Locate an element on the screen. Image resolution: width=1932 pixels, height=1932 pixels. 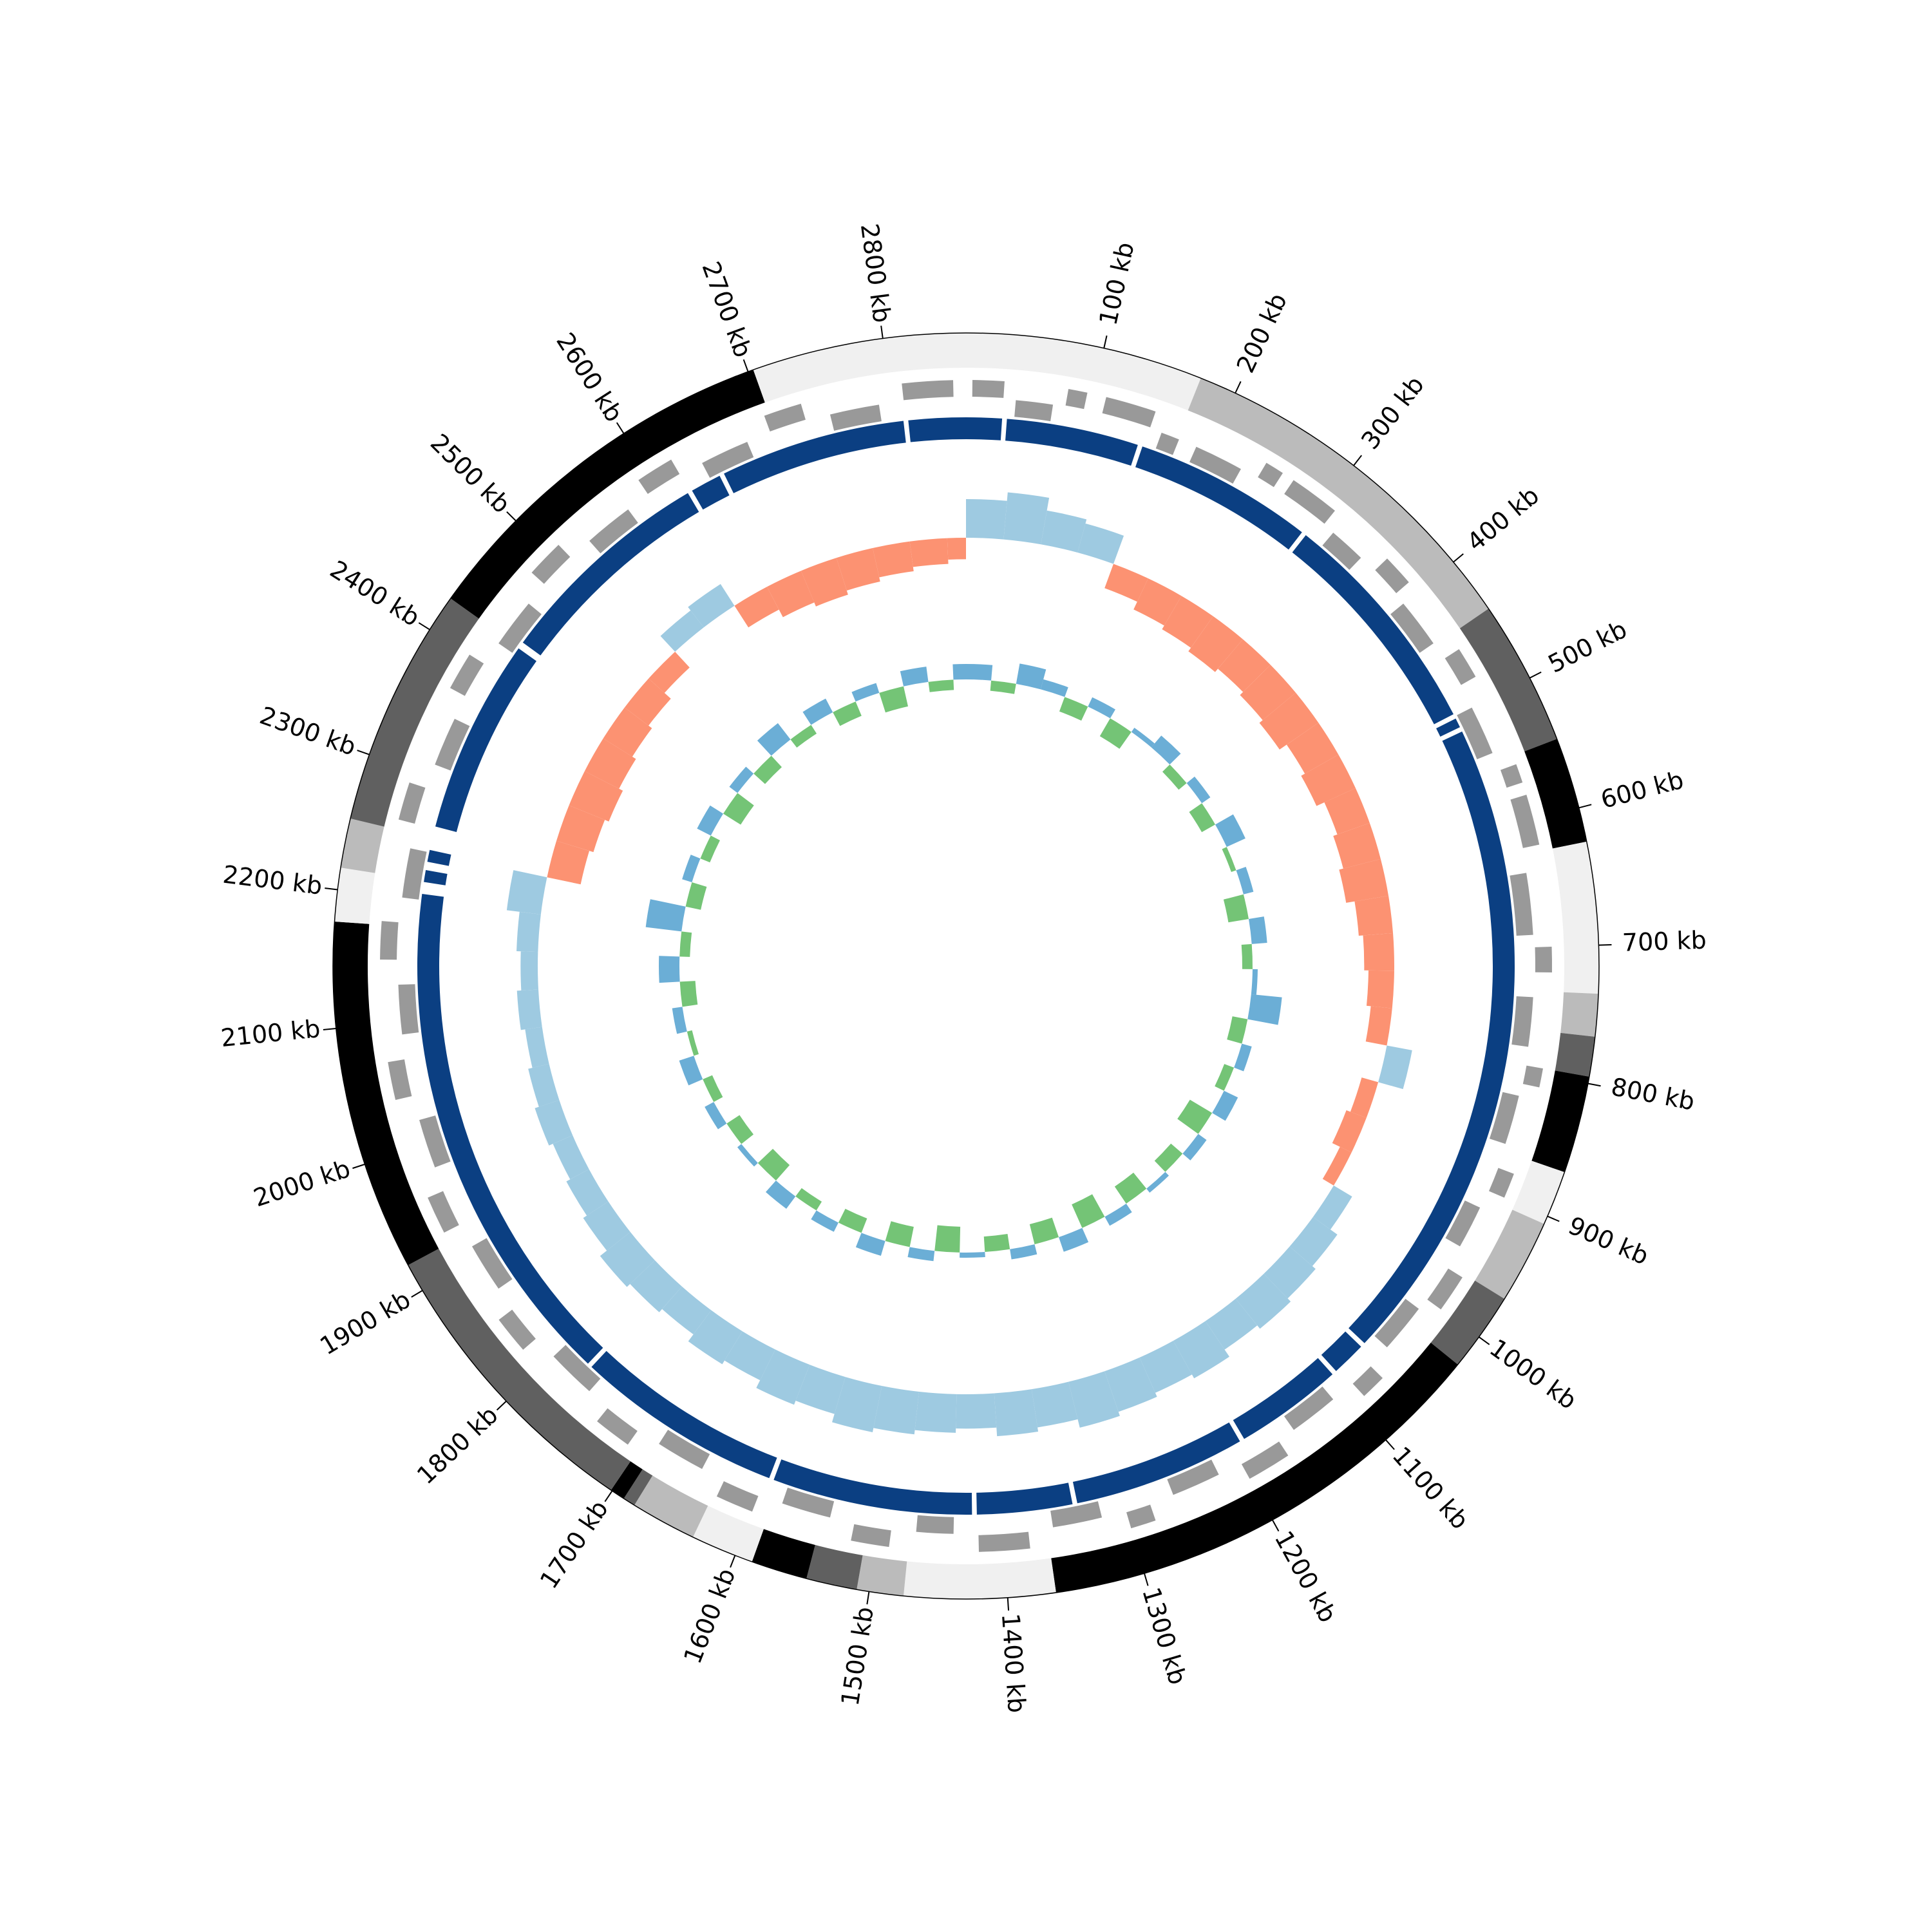
tick-label: 700 kb is located at coordinates (1665, 942).